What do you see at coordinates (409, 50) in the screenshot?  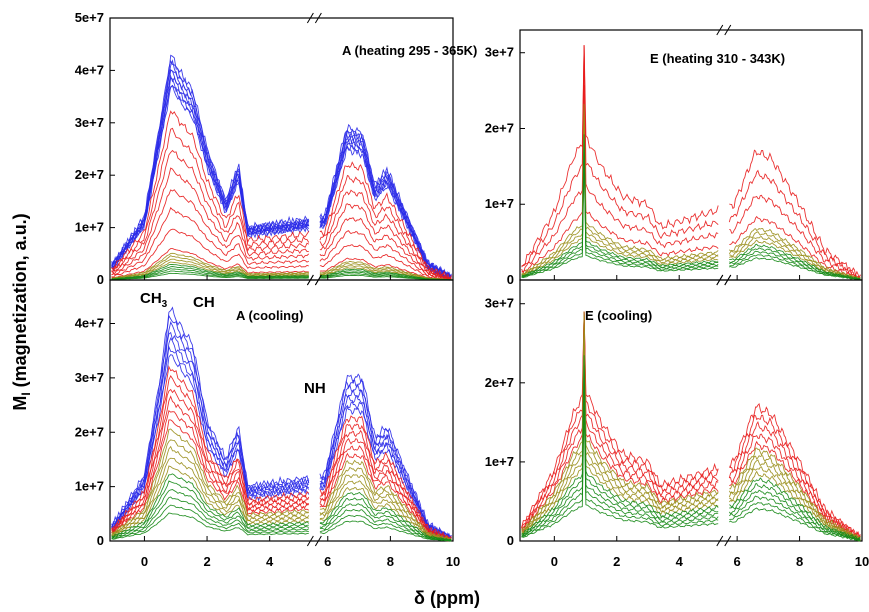 I see `panel-title: A (heating 295 - 365K)` at bounding box center [409, 50].